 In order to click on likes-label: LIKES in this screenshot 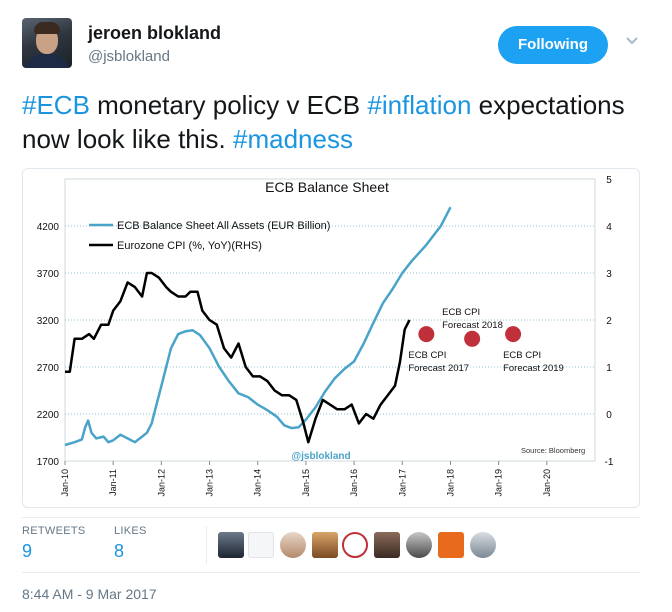, I will do `click(130, 531)`.